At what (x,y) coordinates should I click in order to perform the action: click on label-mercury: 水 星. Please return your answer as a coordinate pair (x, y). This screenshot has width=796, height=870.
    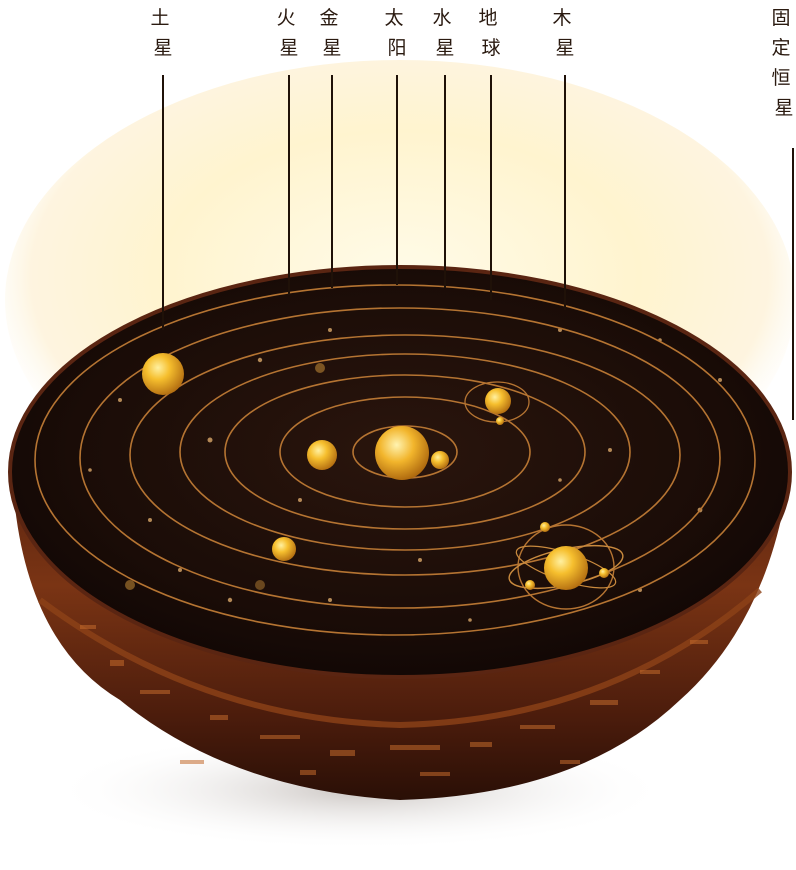
    Looking at the image, I should click on (444, 33).